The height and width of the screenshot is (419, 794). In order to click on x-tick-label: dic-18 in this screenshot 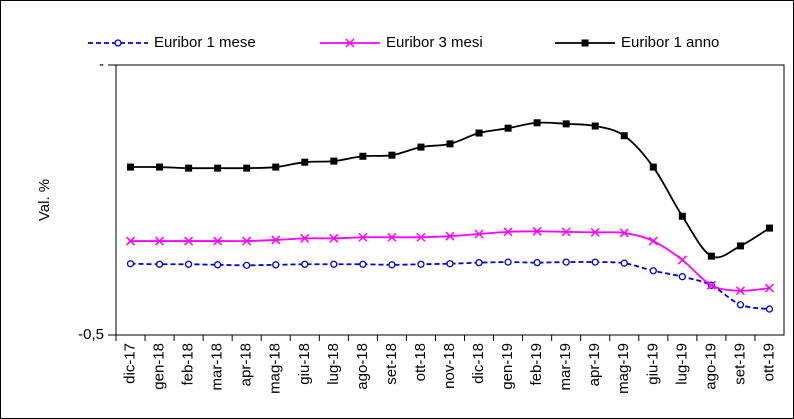, I will do `click(478, 363)`.